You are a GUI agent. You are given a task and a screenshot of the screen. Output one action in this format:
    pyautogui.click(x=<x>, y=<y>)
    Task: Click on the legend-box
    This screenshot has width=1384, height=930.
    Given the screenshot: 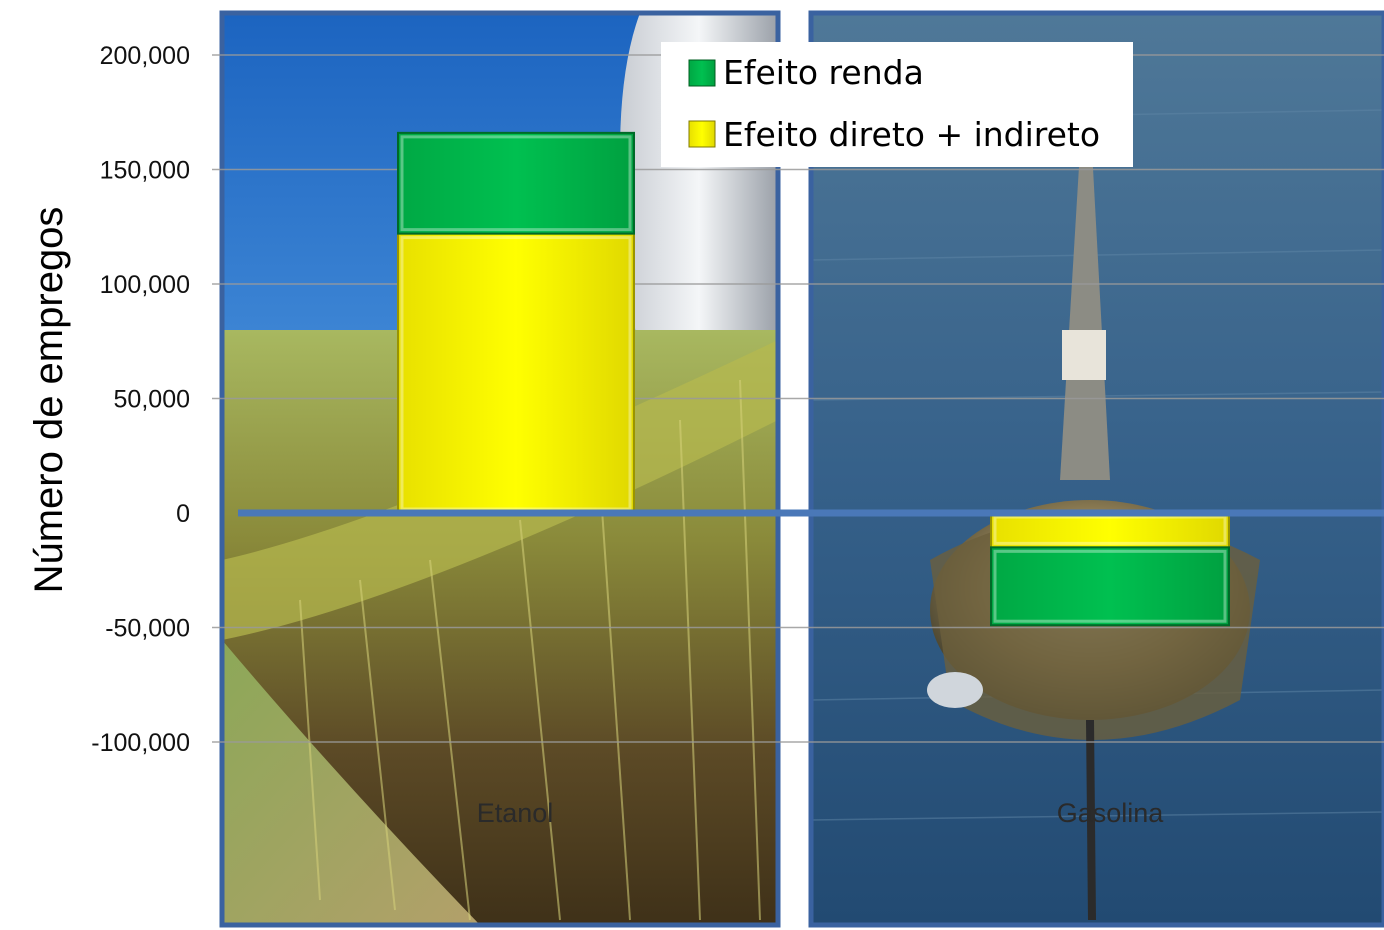 What is the action you would take?
    pyautogui.click(x=897, y=104)
    